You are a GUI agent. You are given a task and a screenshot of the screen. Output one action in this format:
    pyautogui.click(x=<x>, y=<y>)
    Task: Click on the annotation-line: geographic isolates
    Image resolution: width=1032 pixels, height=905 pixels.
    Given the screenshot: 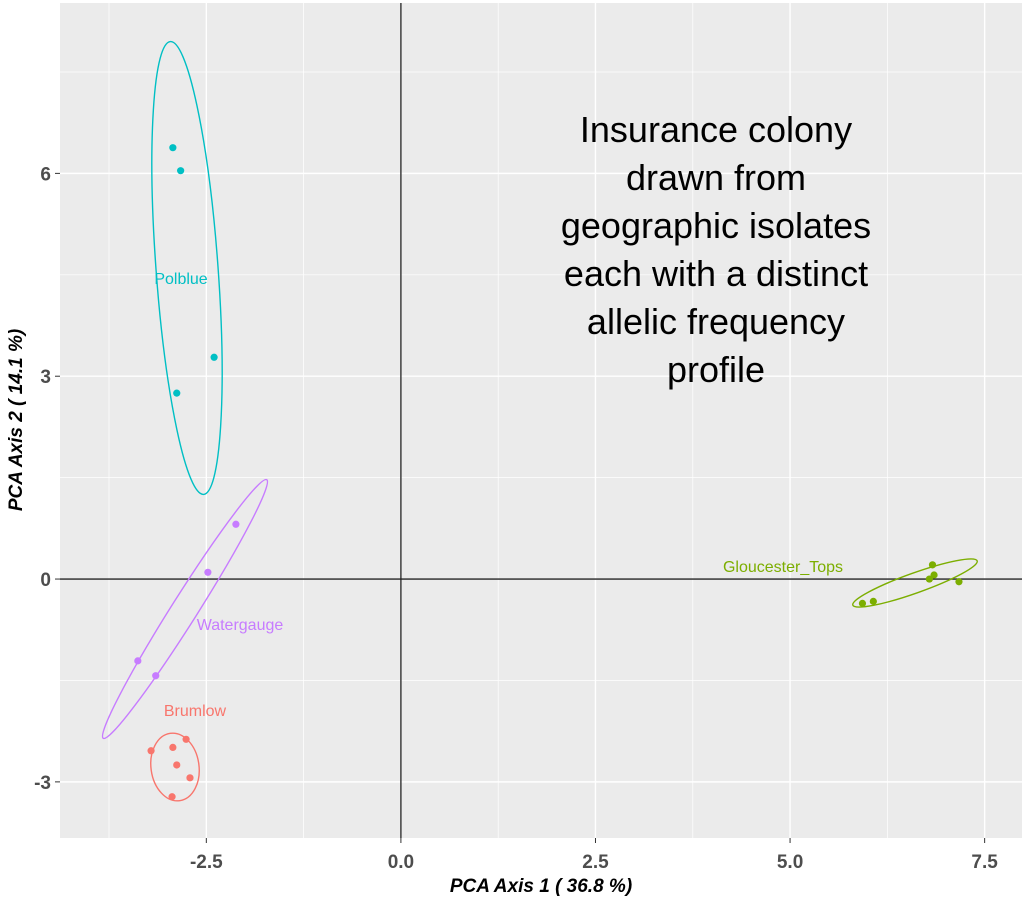 What is the action you would take?
    pyautogui.click(x=716, y=225)
    